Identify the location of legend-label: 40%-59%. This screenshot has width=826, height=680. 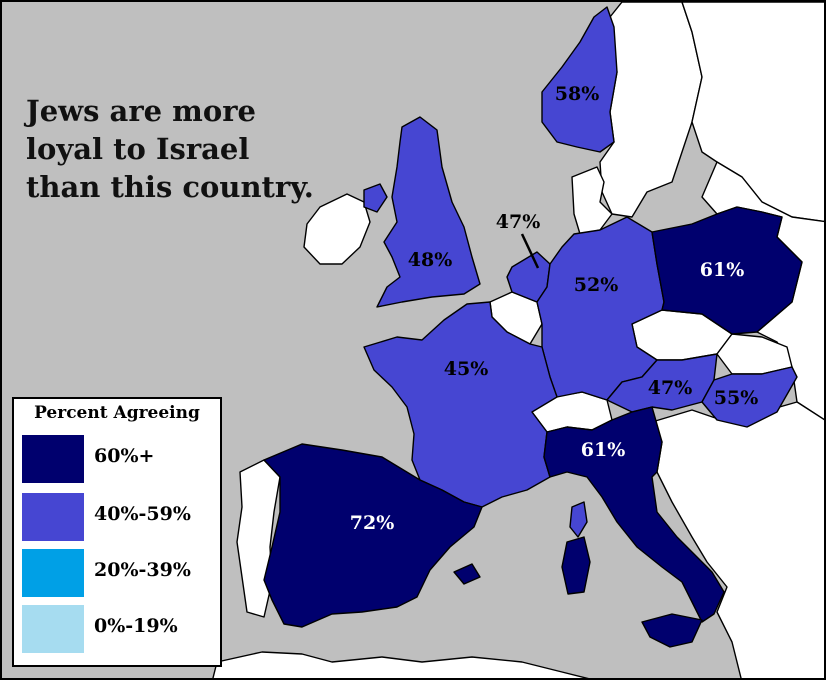
(142, 514).